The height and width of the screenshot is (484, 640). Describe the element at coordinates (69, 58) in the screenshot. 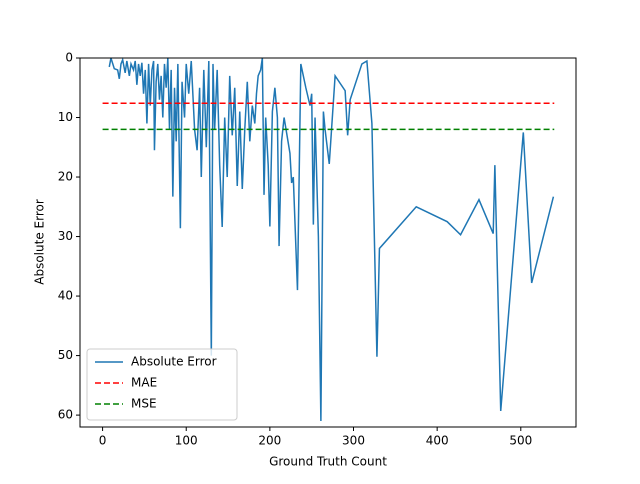

I see `y-tick-label: 0` at that location.